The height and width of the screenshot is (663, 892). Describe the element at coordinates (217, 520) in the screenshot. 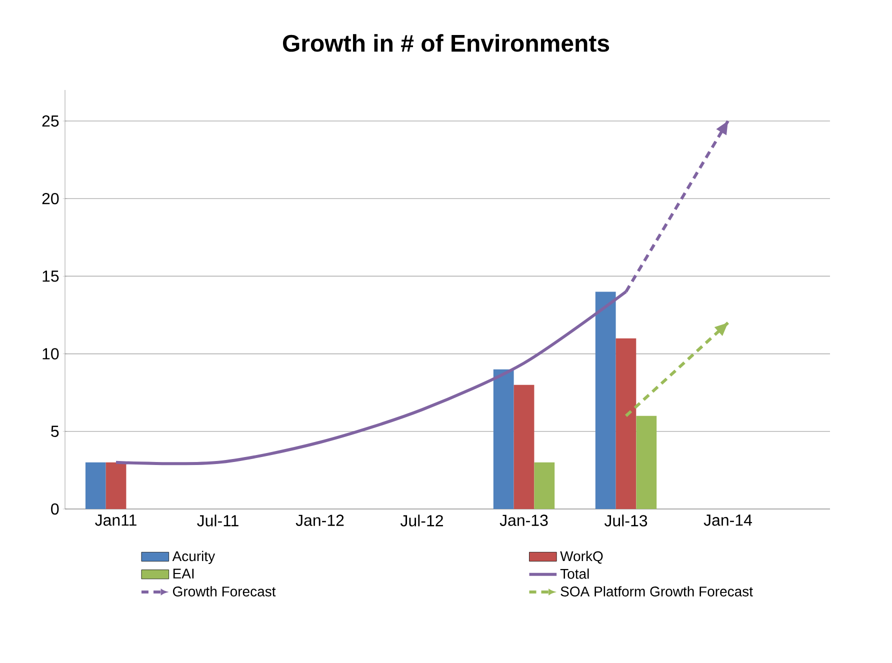

I see `x-tick-label: Jul-11` at that location.